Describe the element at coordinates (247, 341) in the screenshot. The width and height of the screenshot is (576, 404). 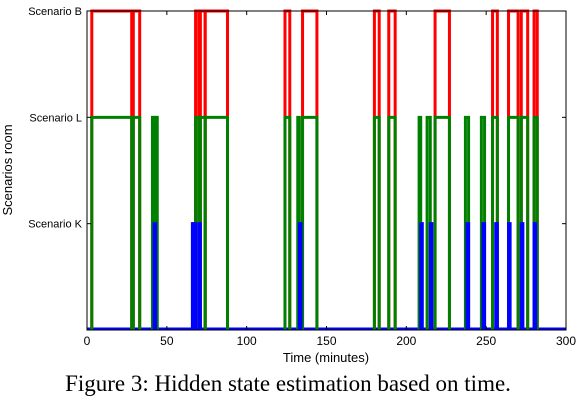
I see `x-tick-label: 100` at that location.